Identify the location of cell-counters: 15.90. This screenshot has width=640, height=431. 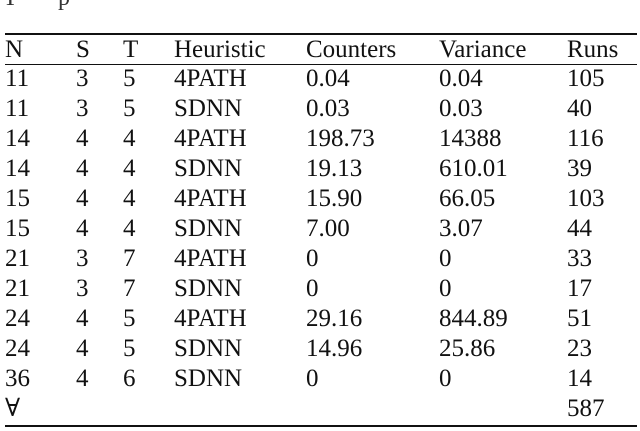
(334, 198).